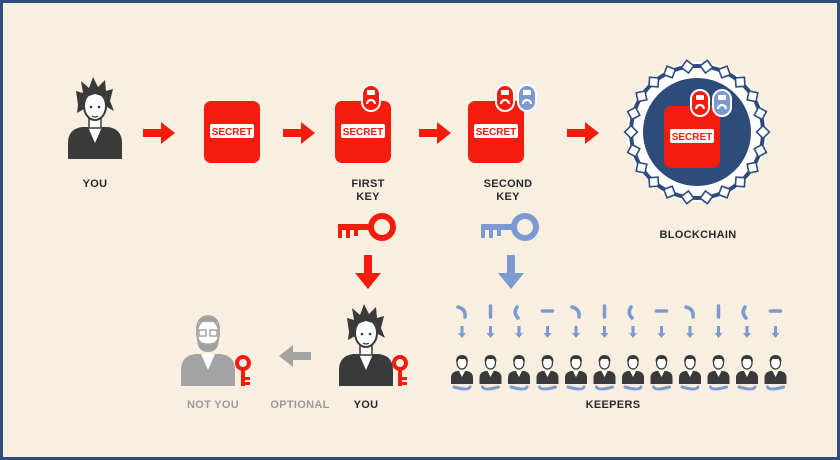  Describe the element at coordinates (503, 123) in the screenshot. I see `second-key-locked-document` at that location.